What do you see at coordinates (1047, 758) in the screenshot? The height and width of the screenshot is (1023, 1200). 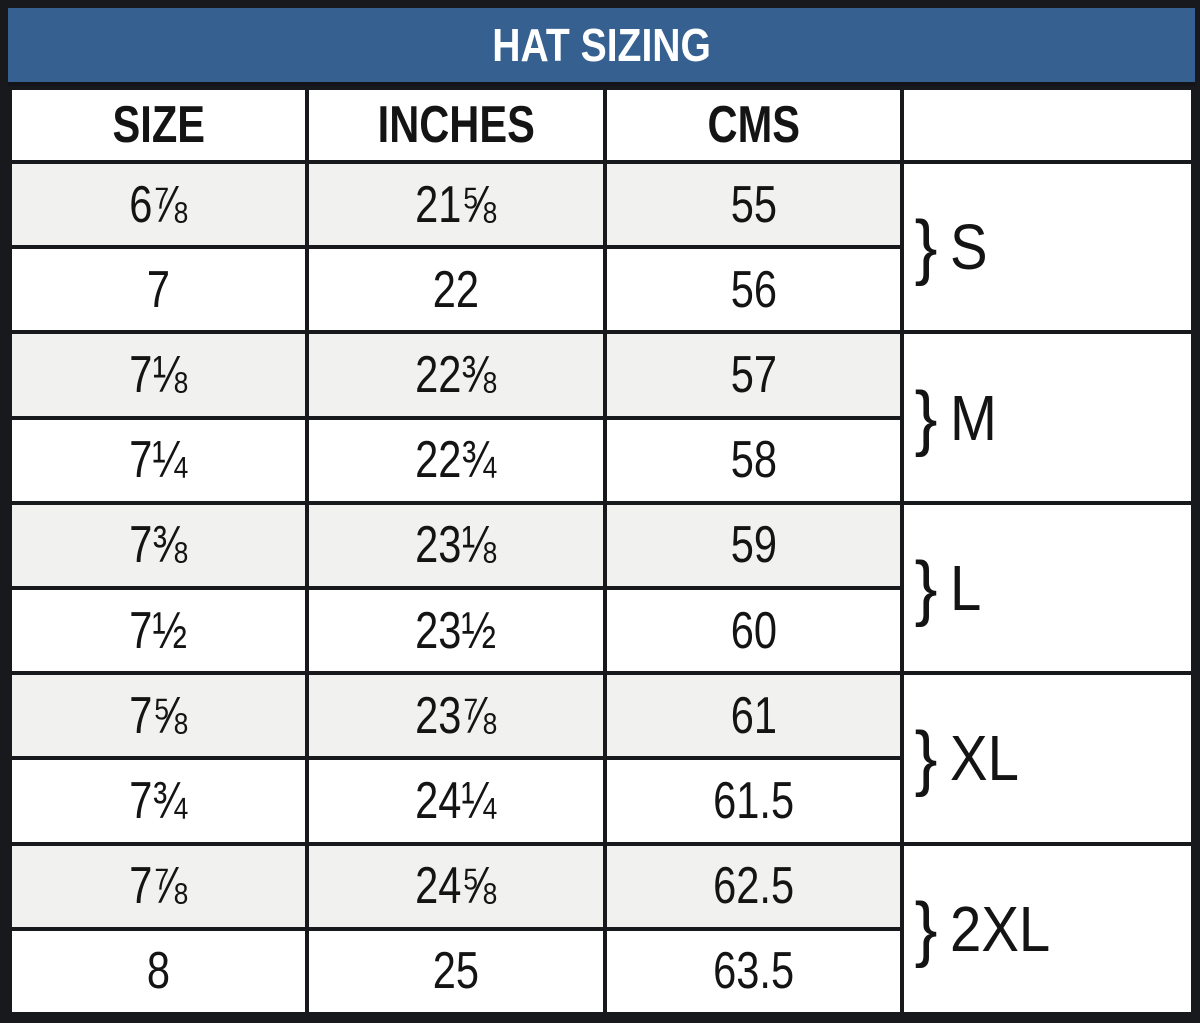 I see `size-group-cell-xl: } XL` at bounding box center [1047, 758].